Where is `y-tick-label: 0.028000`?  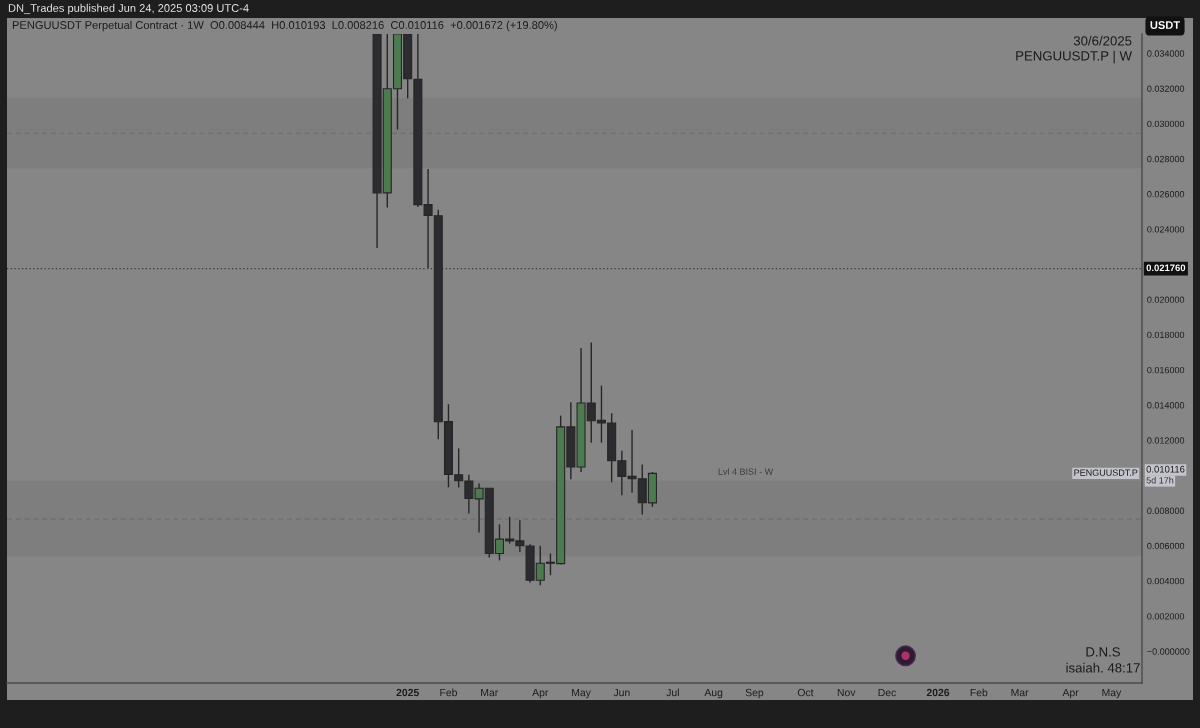
y-tick-label: 0.028000 is located at coordinates (1166, 159).